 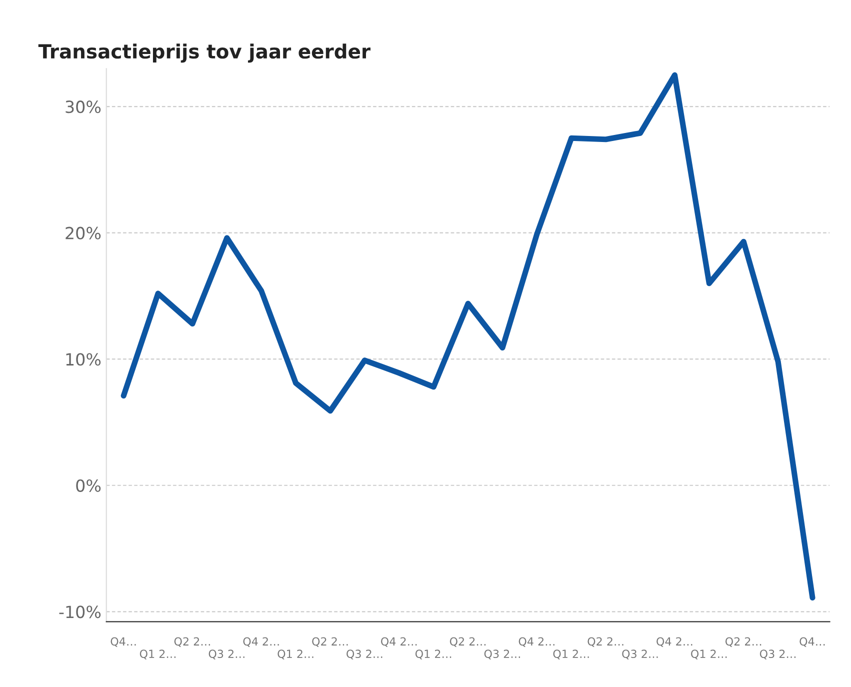 What do you see at coordinates (204, 53) in the screenshot?
I see `chart-title: Transactieprijs tov jaar eerder` at bounding box center [204, 53].